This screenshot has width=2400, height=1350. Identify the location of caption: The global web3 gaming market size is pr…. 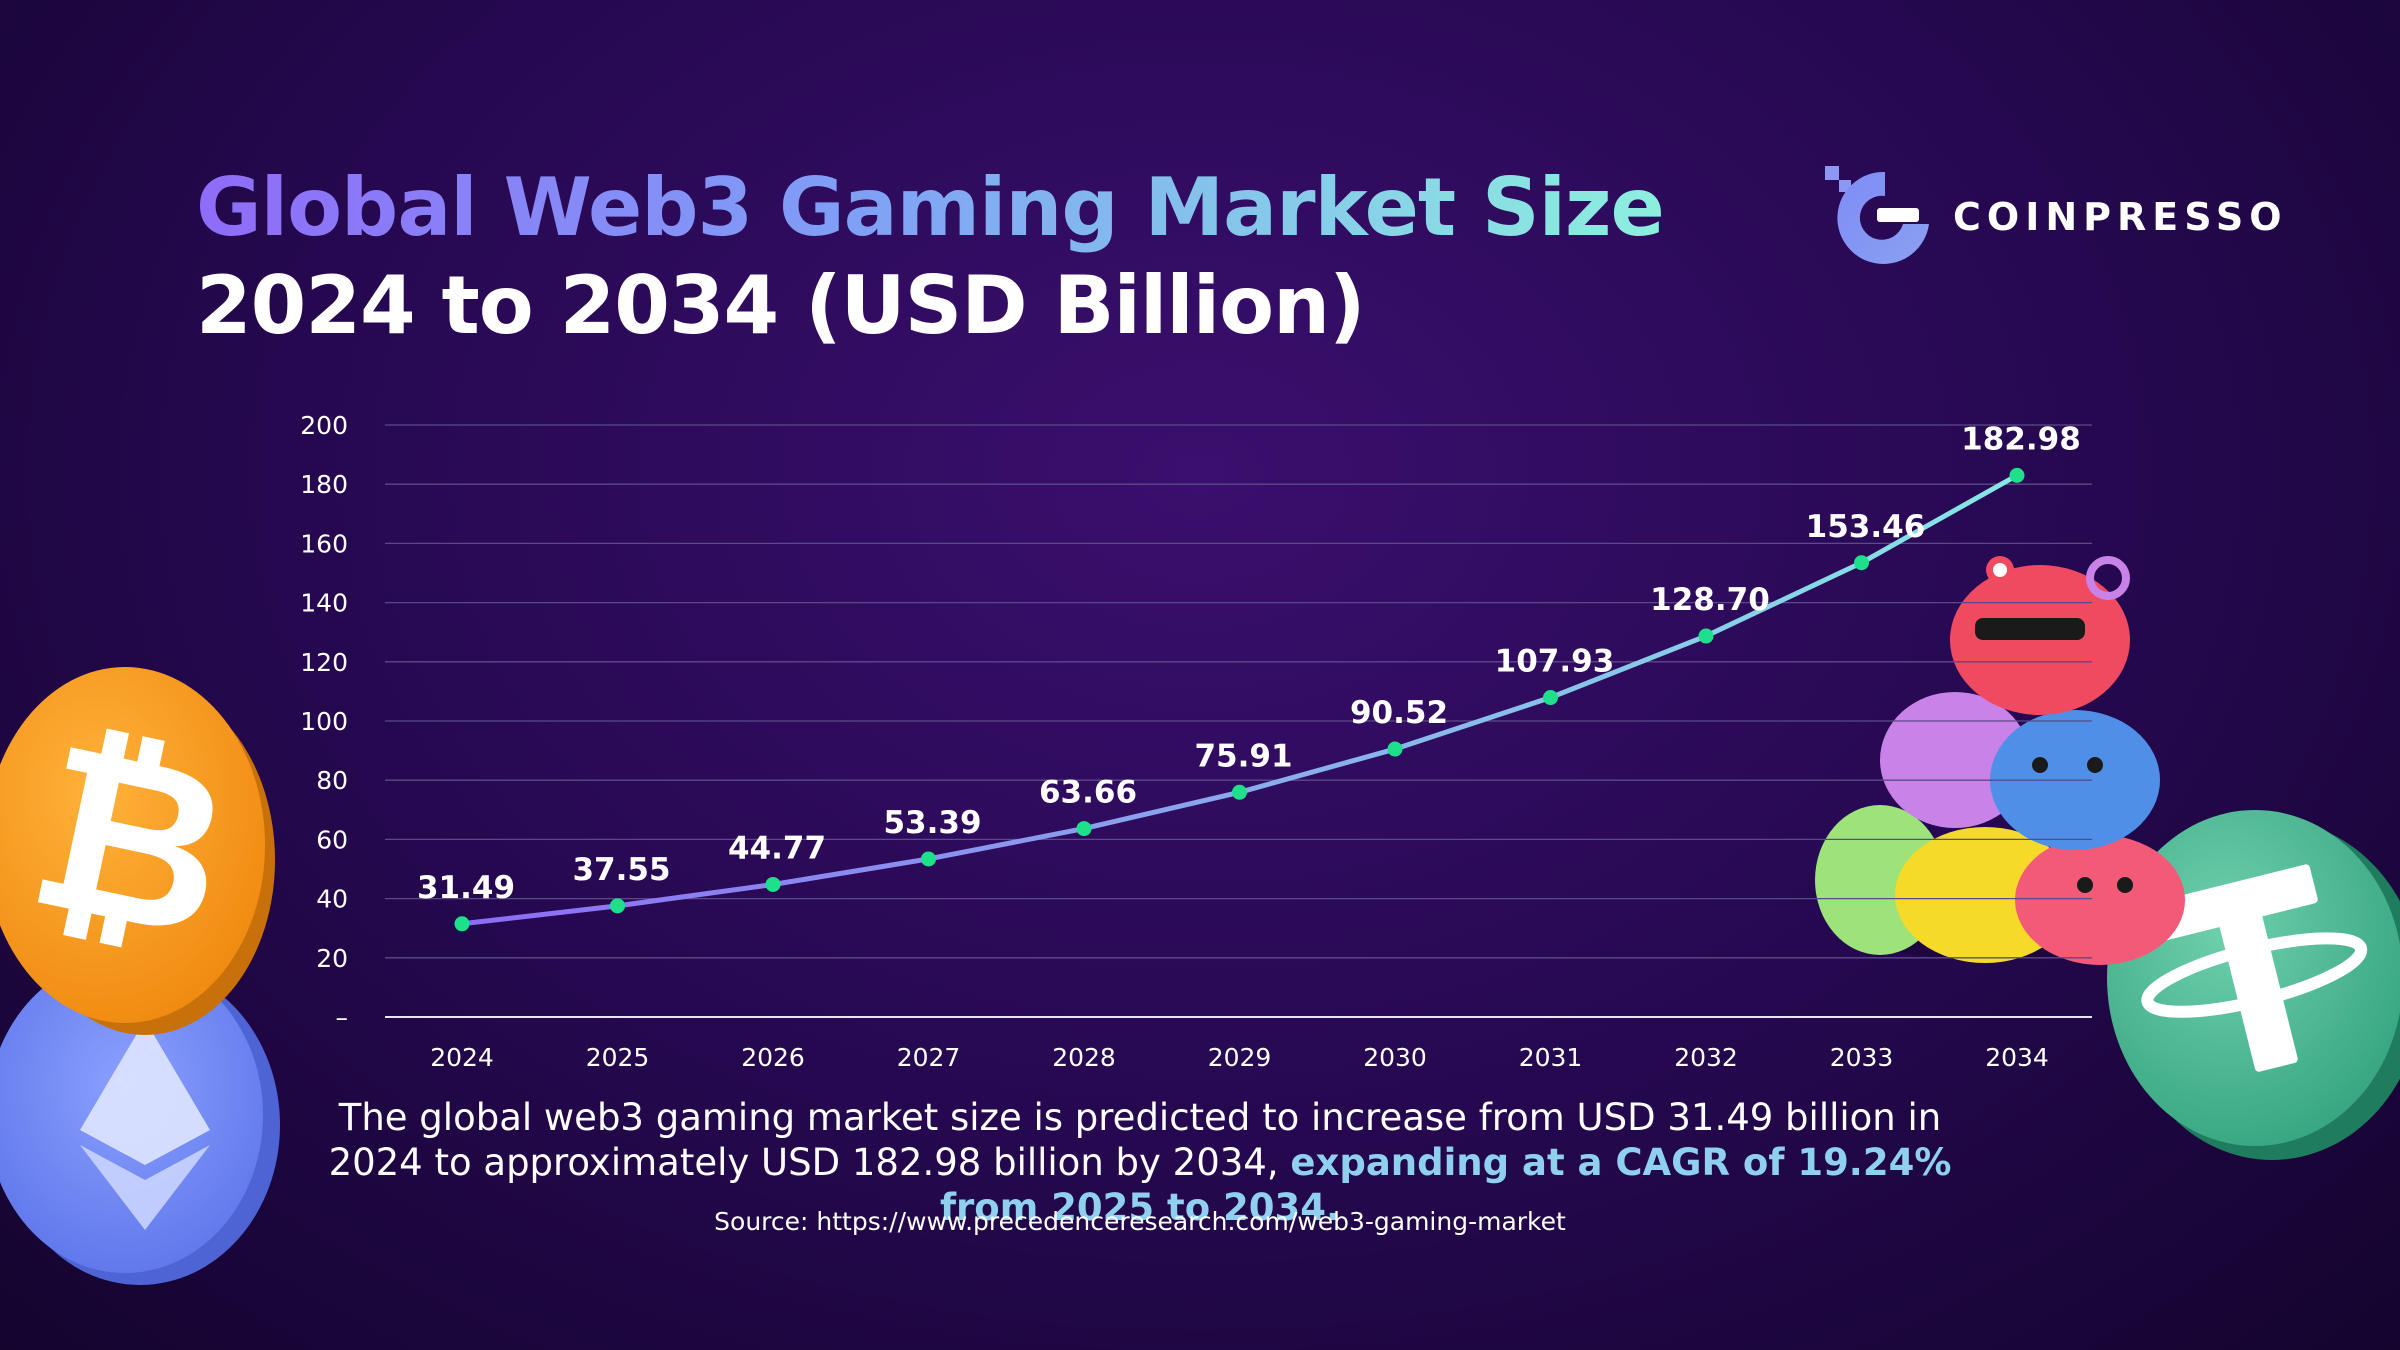
(1140, 1162).